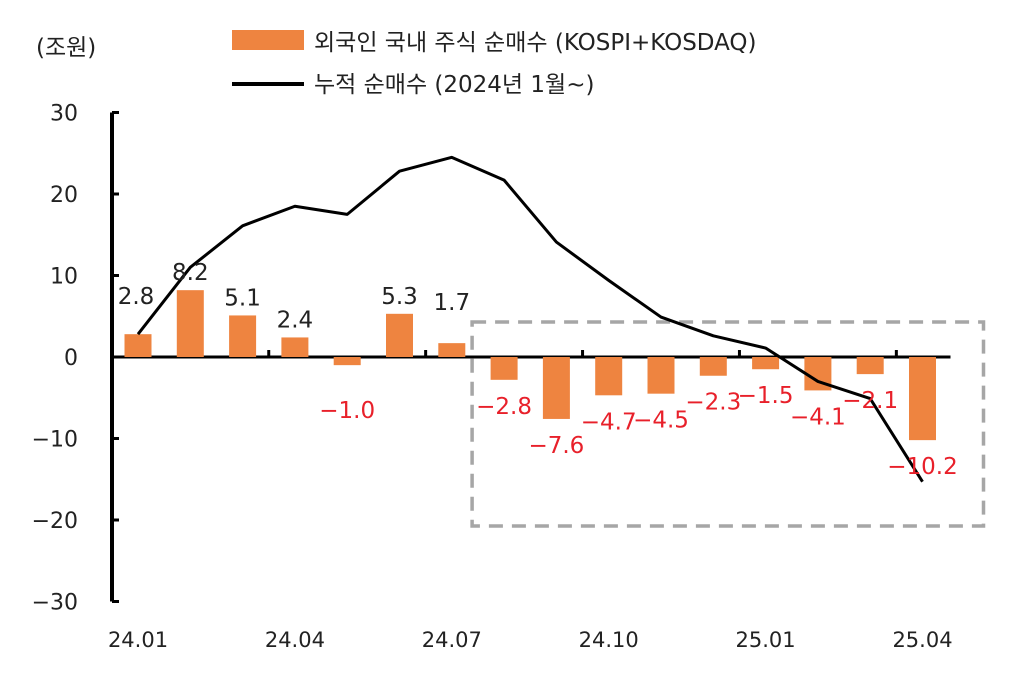 The image size is (1016, 689). What do you see at coordinates (922, 467) in the screenshot?
I see `bar-data-label: −10.2` at bounding box center [922, 467].